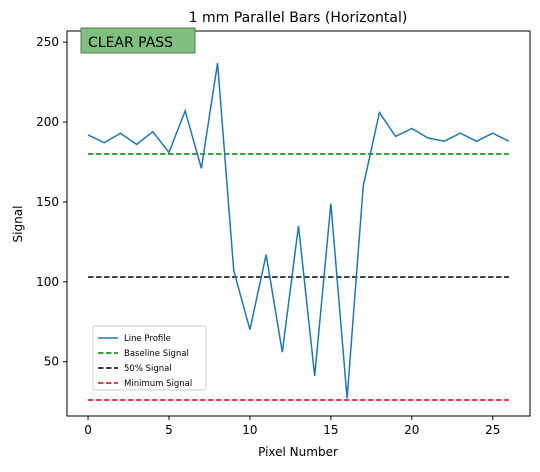 This screenshot has width=540, height=472. I want to click on y-tick-label: 250, so click(47, 42).